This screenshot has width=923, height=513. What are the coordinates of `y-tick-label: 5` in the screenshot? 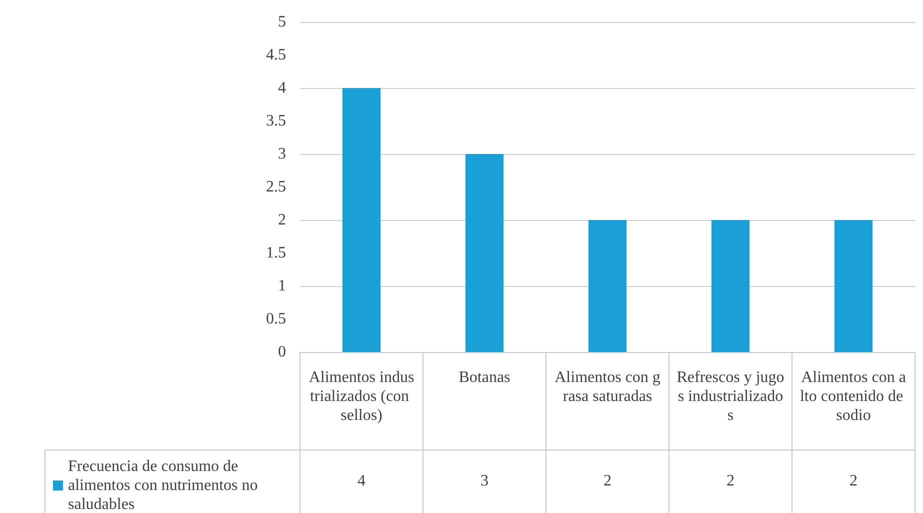 It's located at (282, 22).